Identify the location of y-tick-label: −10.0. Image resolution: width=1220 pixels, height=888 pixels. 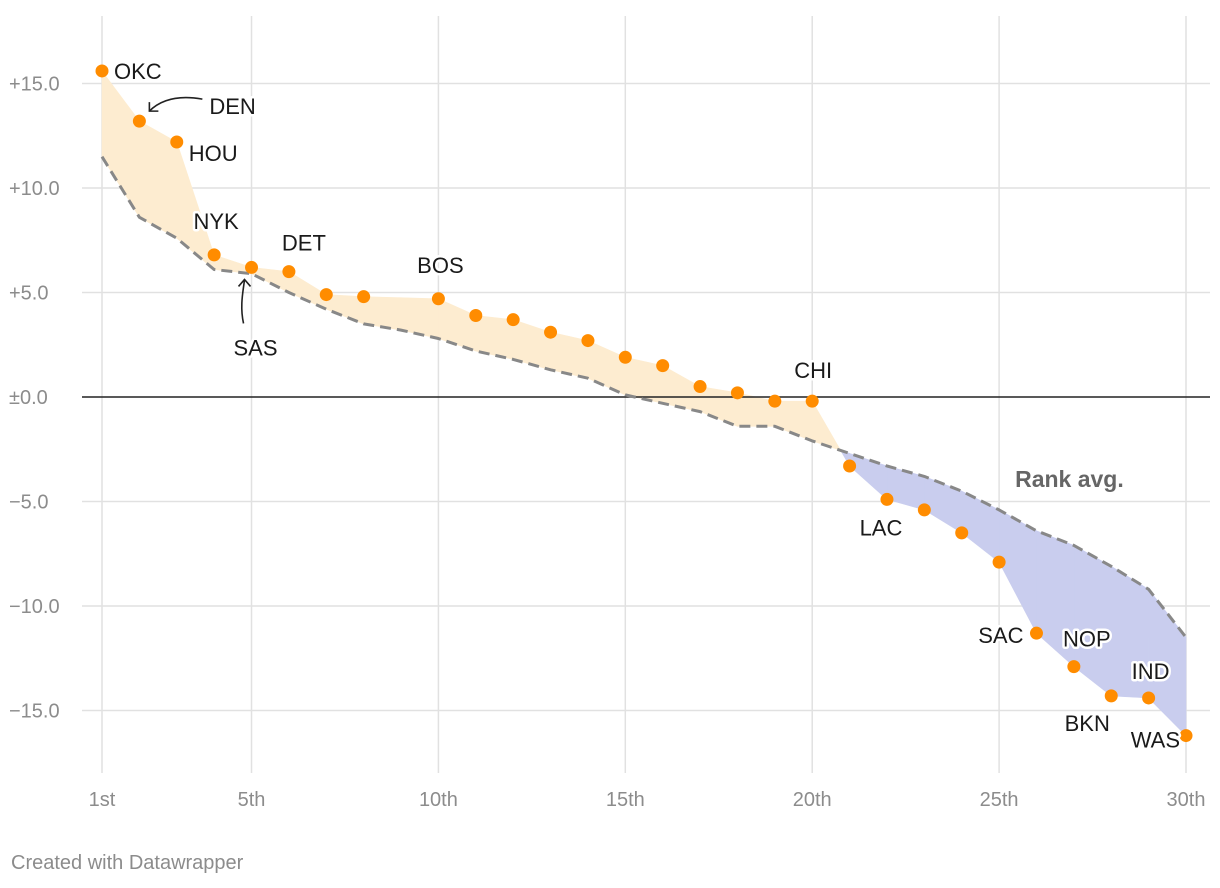
(34, 607).